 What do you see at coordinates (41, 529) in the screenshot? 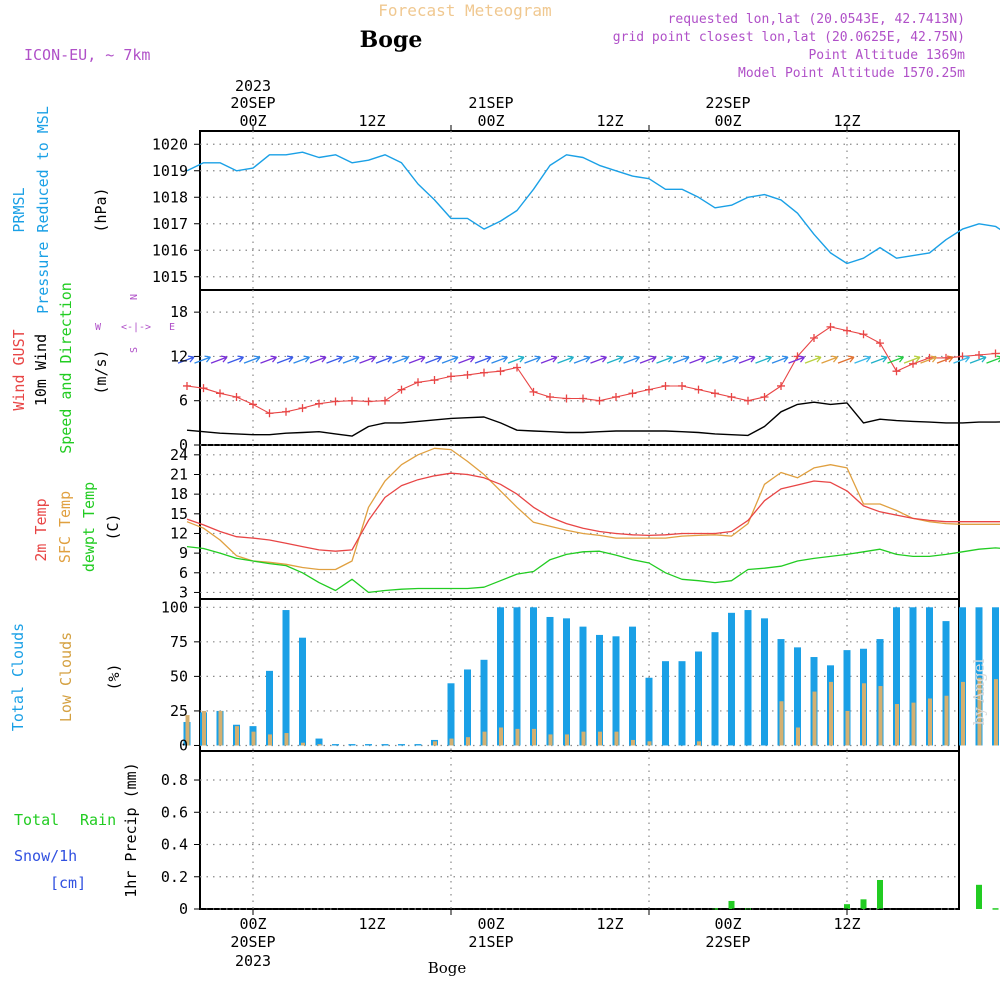
I see `temp-label-1: 2m Temp` at bounding box center [41, 529].